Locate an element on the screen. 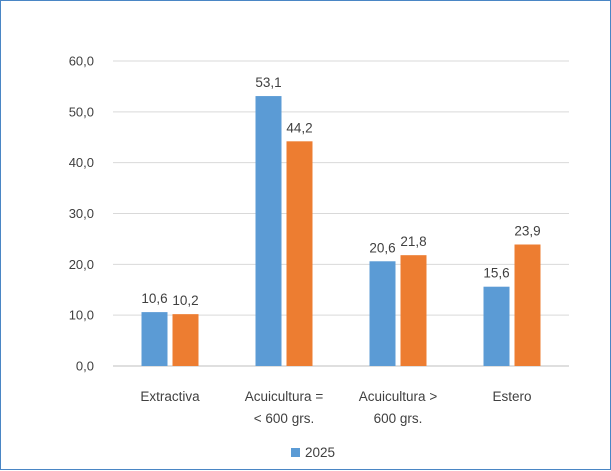 The image size is (611, 471). category-label: 600 grs. is located at coordinates (398, 418).